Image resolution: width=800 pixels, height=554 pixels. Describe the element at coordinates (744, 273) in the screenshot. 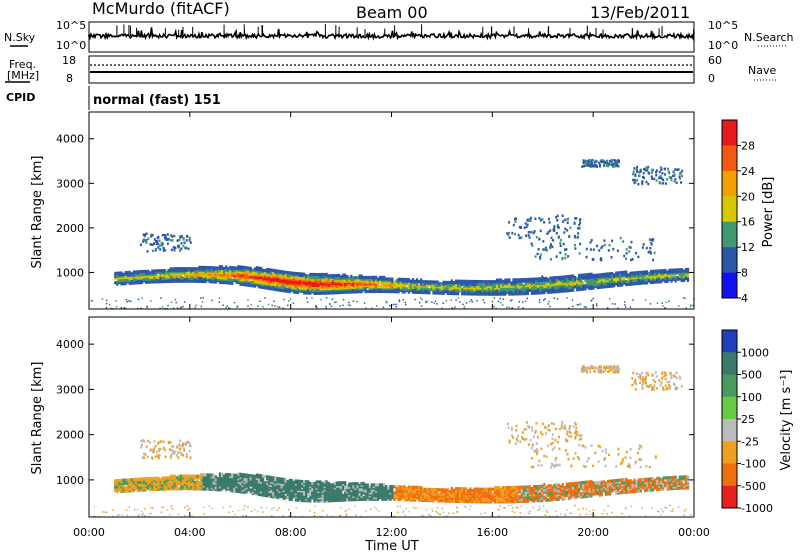

I see `colorbar-tick-label: 8` at that location.